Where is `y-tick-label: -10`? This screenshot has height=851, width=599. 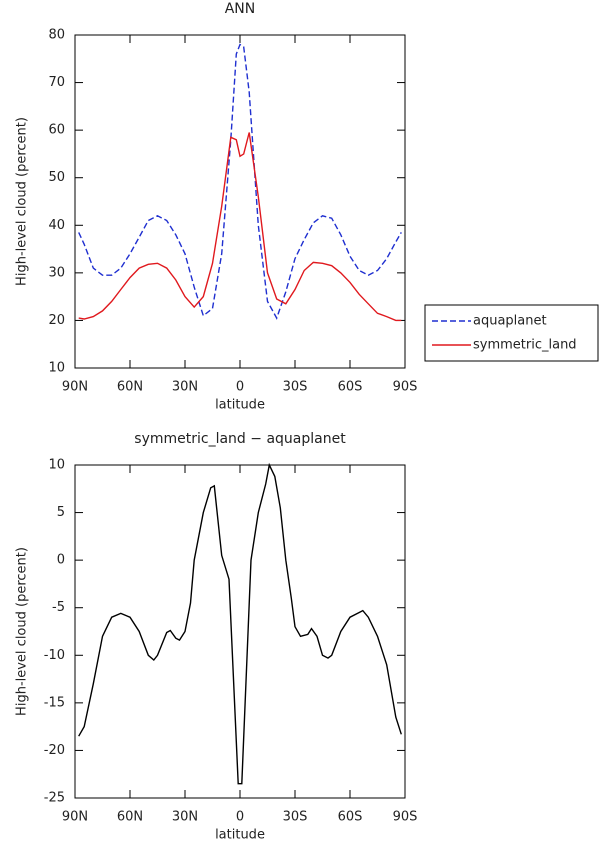
y-tick-label: -10 is located at coordinates (54, 655).